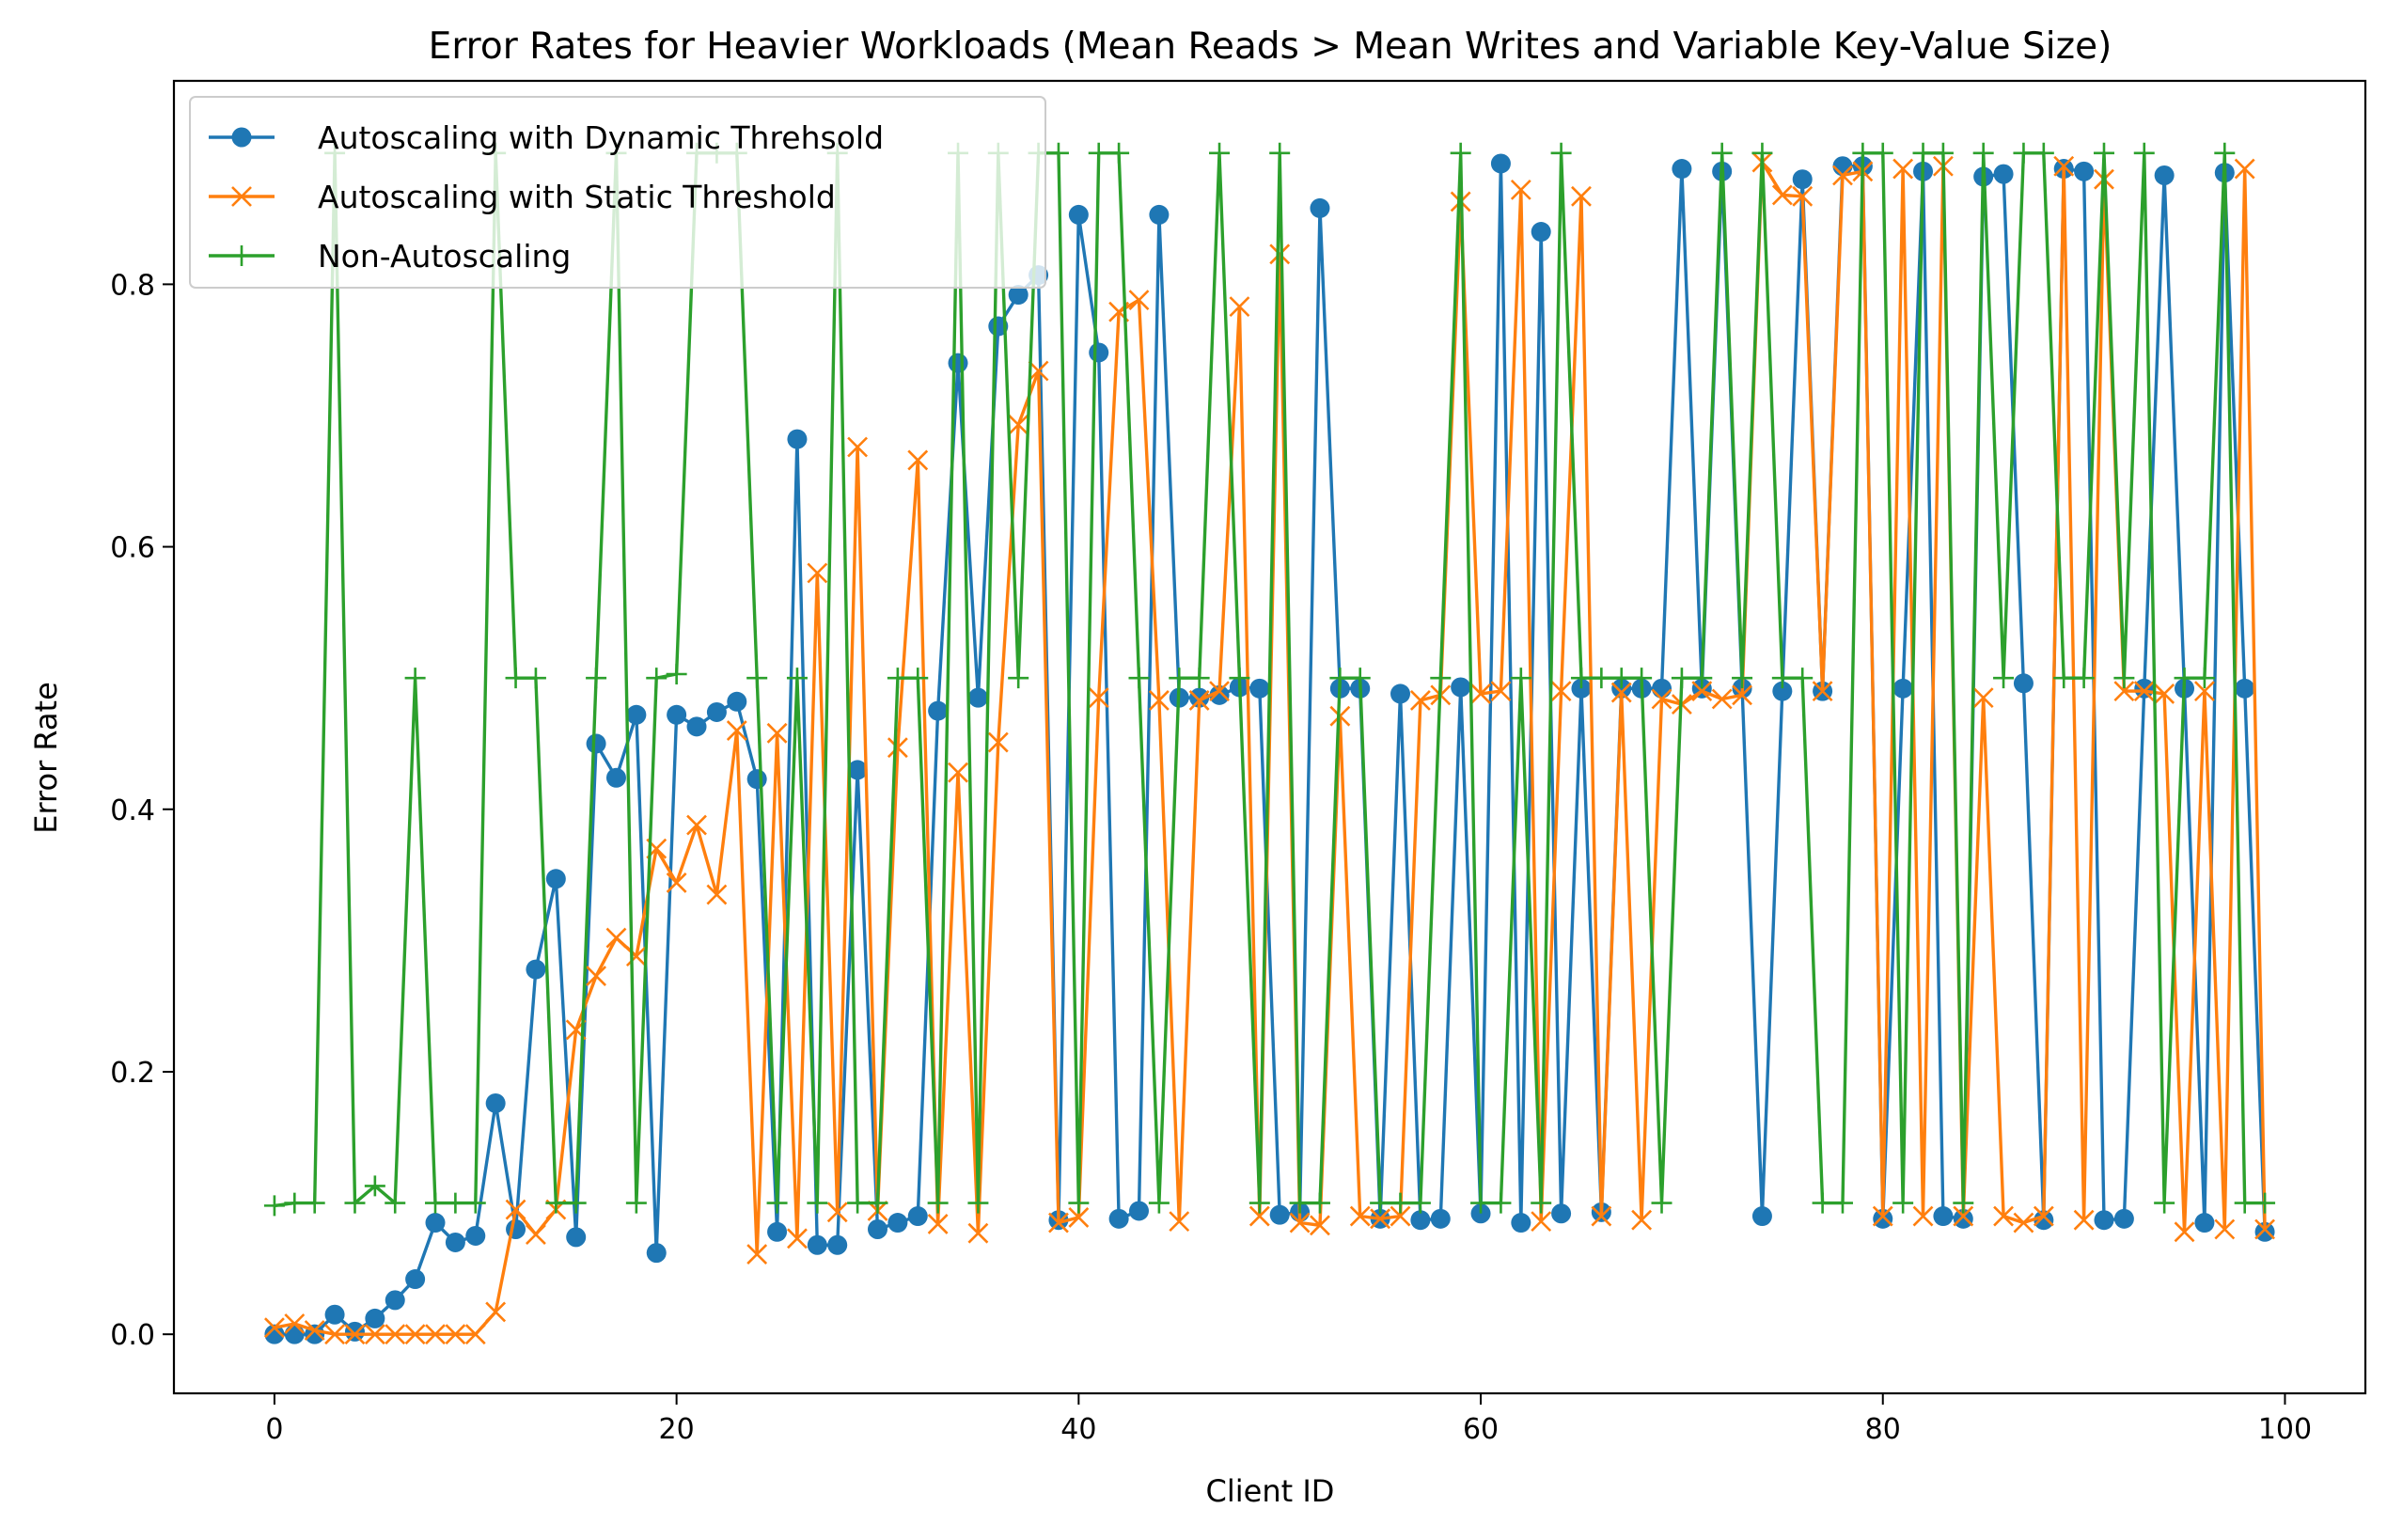  Describe the element at coordinates (2285, 1429) in the screenshot. I see `x-tick-label: 100` at that location.